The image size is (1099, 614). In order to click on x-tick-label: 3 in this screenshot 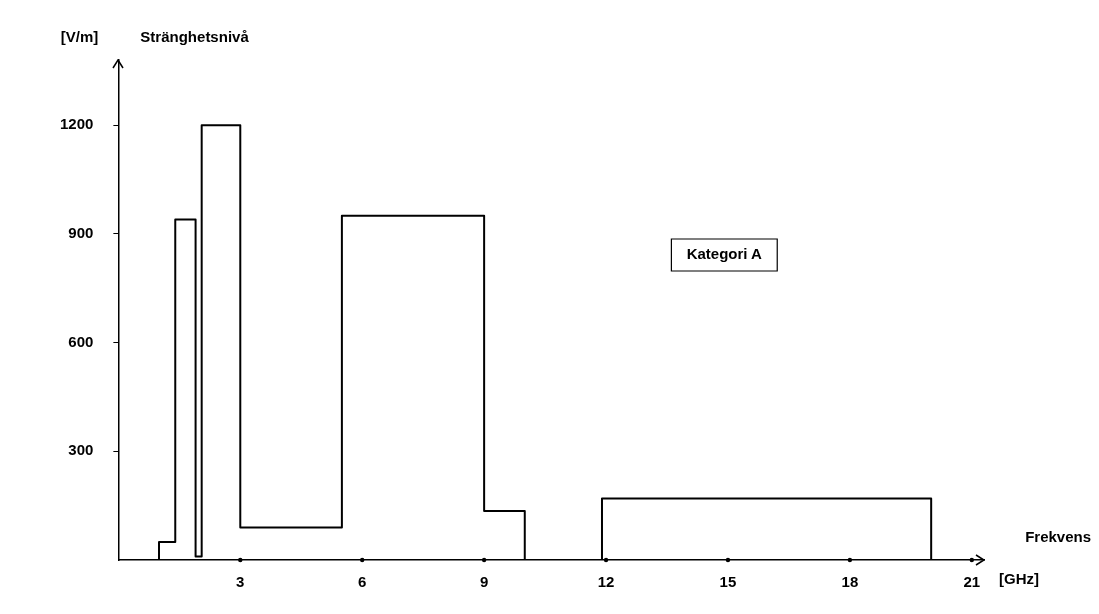, I will do `click(240, 582)`.